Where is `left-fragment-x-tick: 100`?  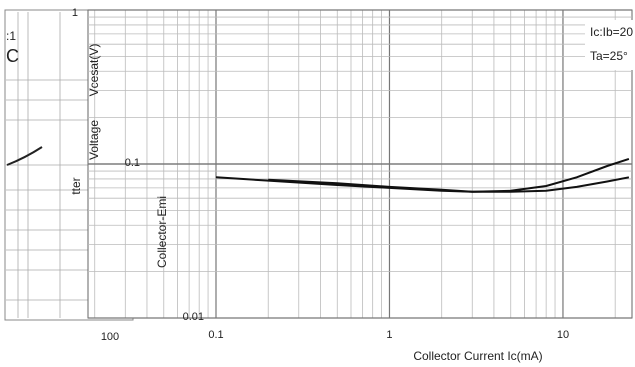 left-fragment-x-tick: 100 is located at coordinates (110, 337).